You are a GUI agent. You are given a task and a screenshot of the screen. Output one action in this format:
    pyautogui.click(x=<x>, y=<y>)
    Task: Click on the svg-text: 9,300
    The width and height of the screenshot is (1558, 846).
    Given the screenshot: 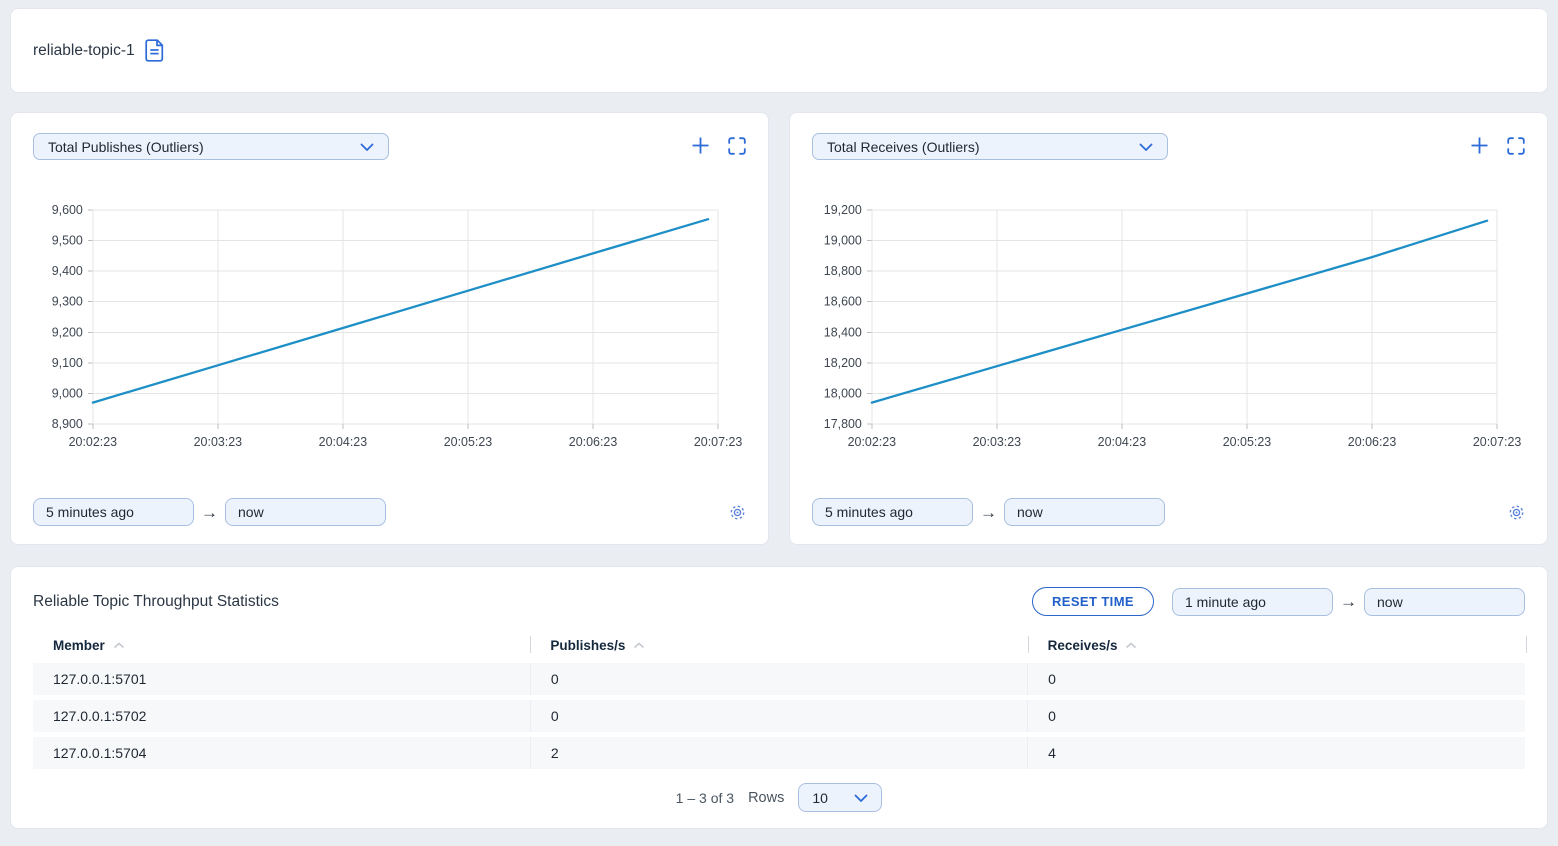 What is the action you would take?
    pyautogui.click(x=67, y=302)
    